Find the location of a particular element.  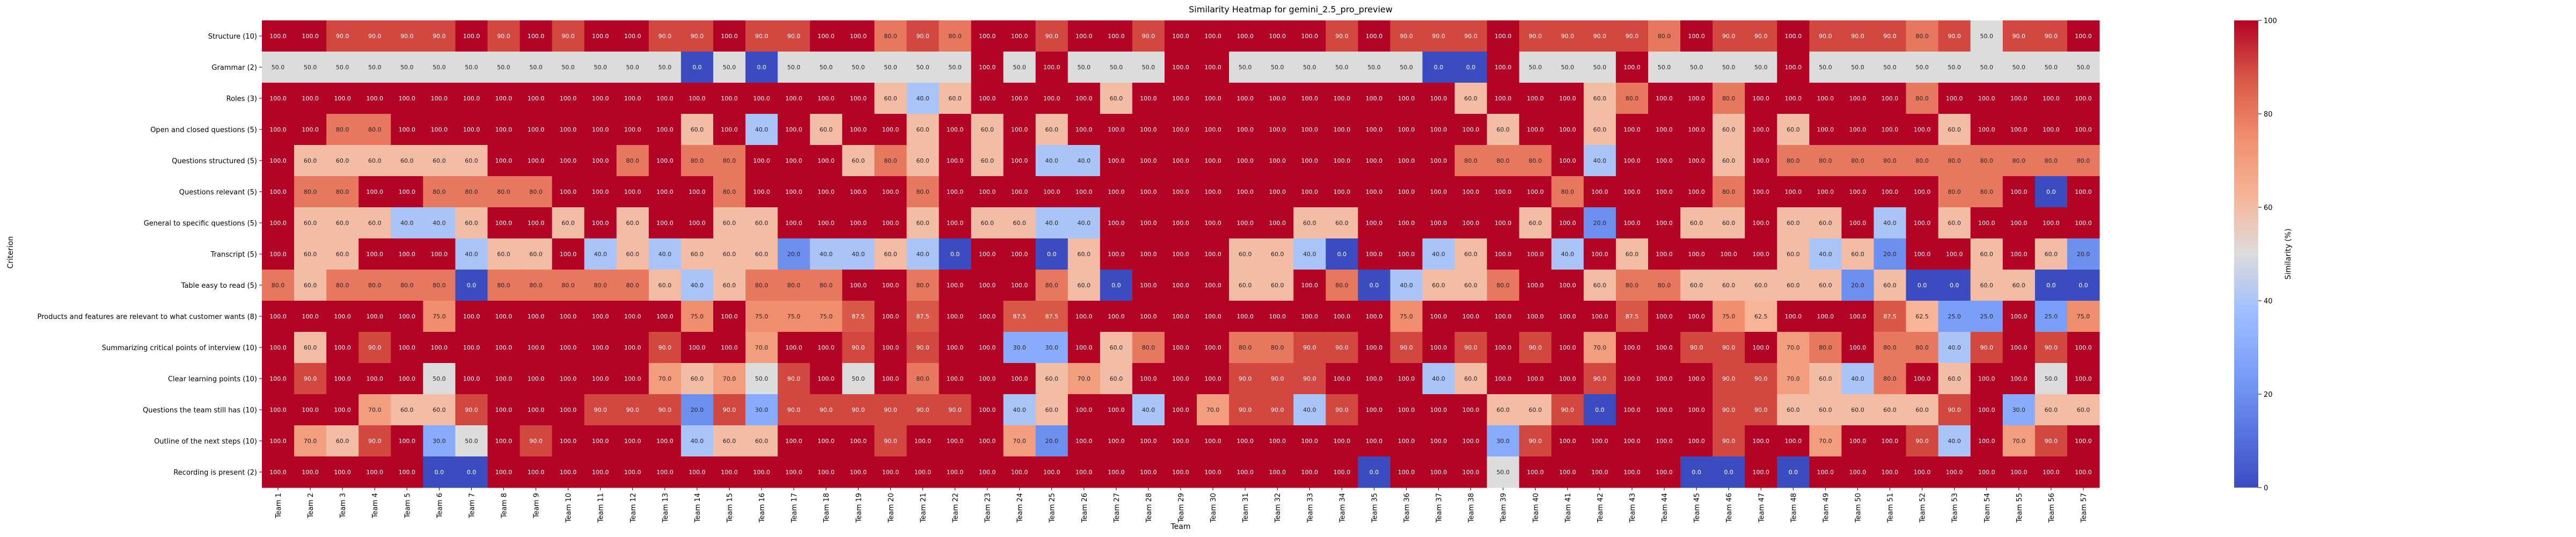

cell-value-label: 70.0 is located at coordinates (1084, 378).